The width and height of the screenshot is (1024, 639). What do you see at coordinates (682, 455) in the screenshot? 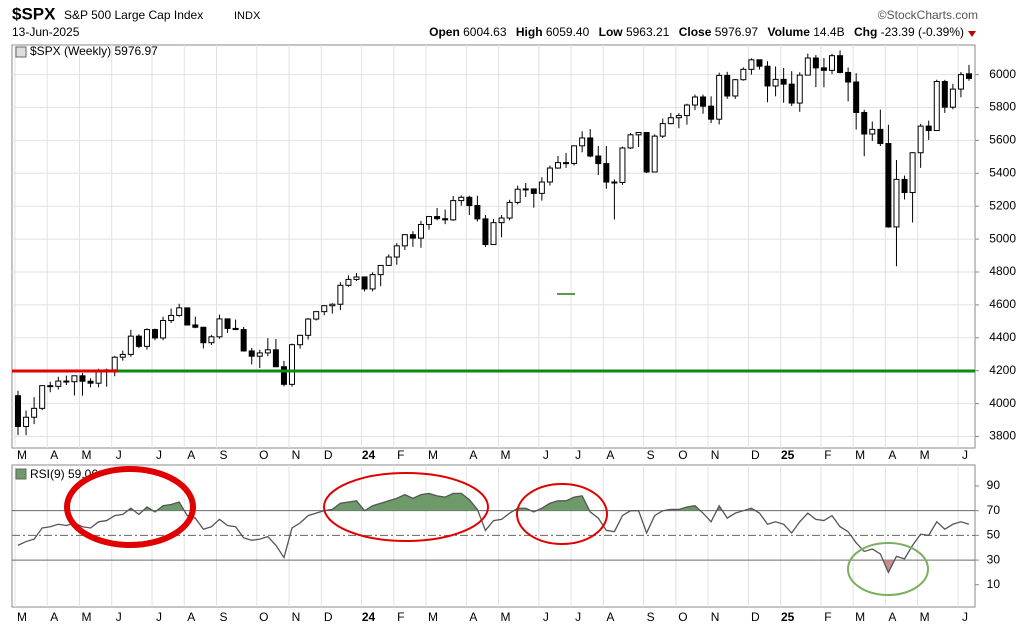
I see `x-tick-label: O` at bounding box center [682, 455].